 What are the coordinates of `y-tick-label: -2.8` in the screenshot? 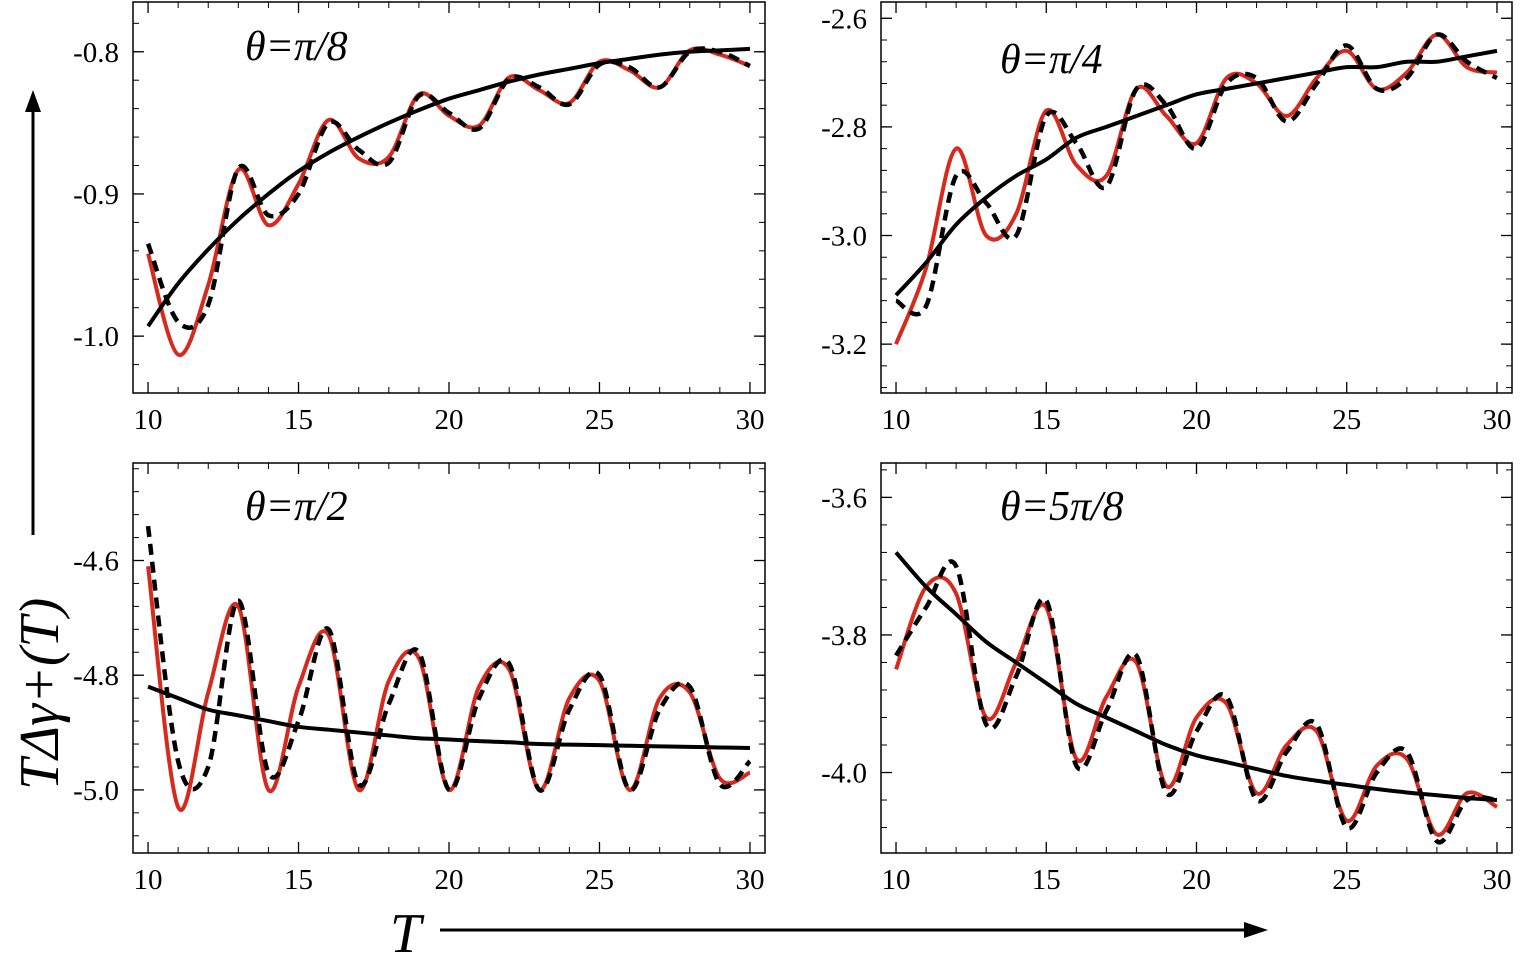 It's located at (844, 128).